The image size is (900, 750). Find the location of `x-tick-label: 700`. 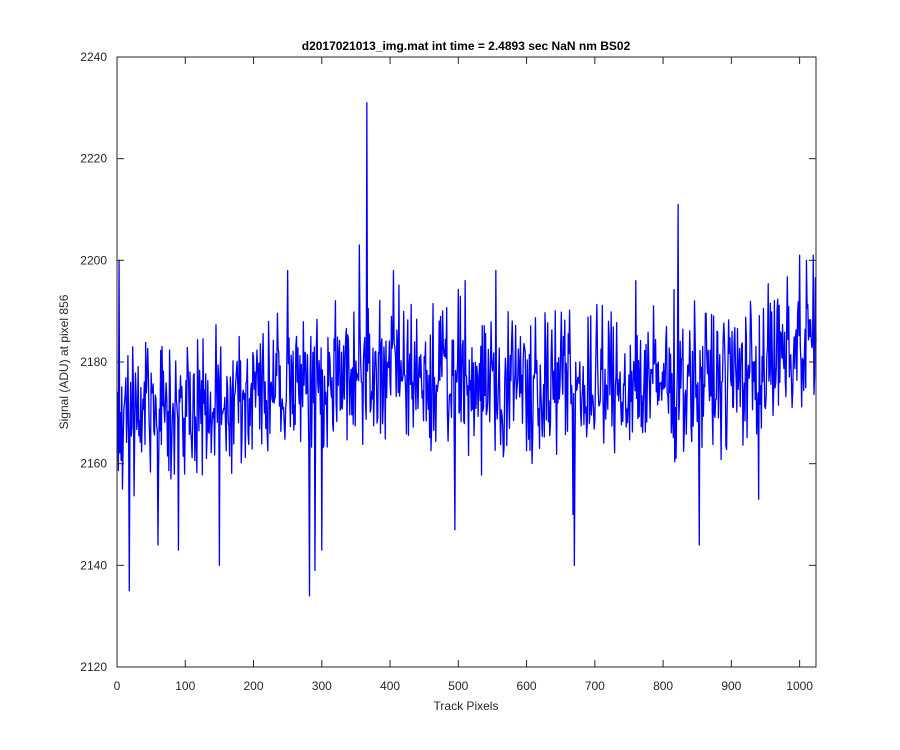

x-tick-label: 700 is located at coordinates (595, 686).